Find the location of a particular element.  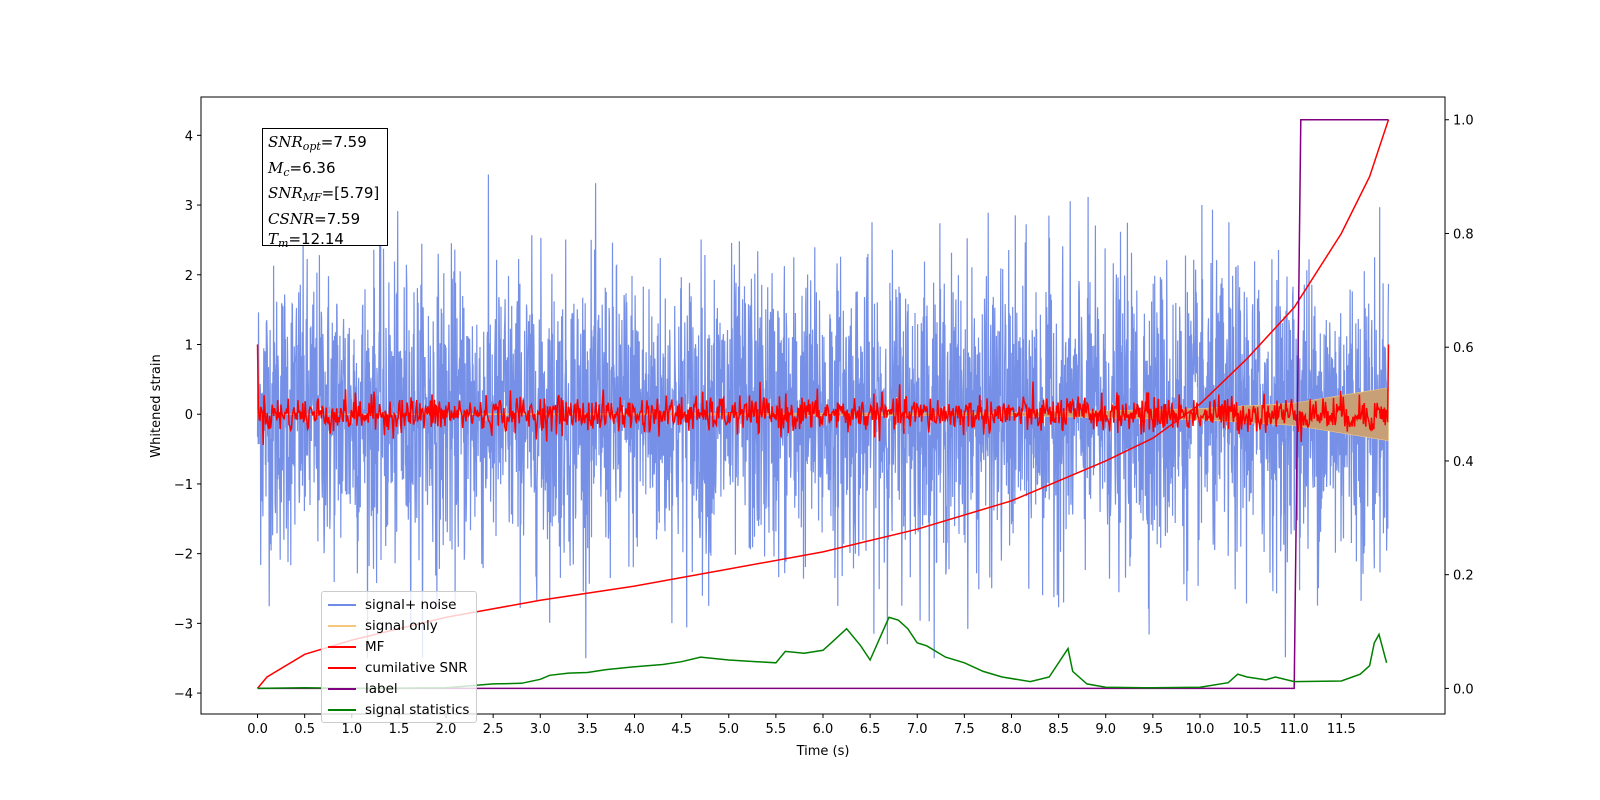

x-tick-label: 8.0 is located at coordinates (1011, 729).